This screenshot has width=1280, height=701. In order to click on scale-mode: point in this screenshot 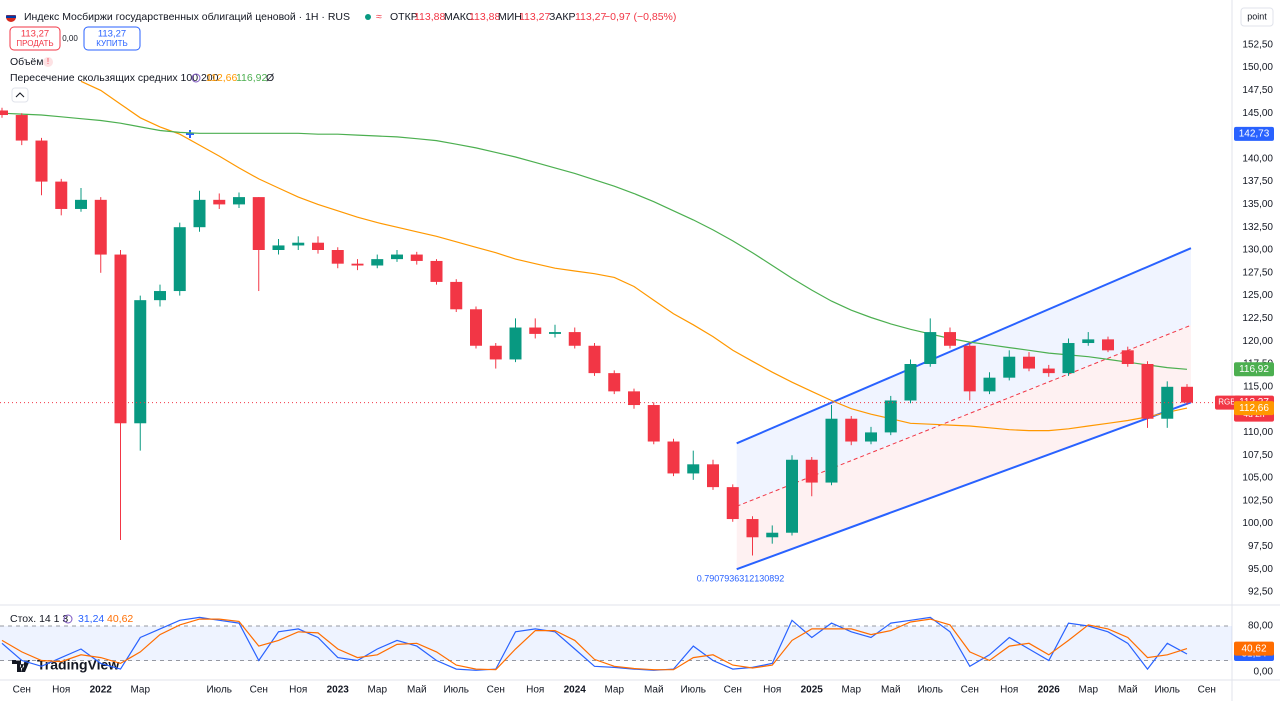, I will do `click(1257, 16)`.